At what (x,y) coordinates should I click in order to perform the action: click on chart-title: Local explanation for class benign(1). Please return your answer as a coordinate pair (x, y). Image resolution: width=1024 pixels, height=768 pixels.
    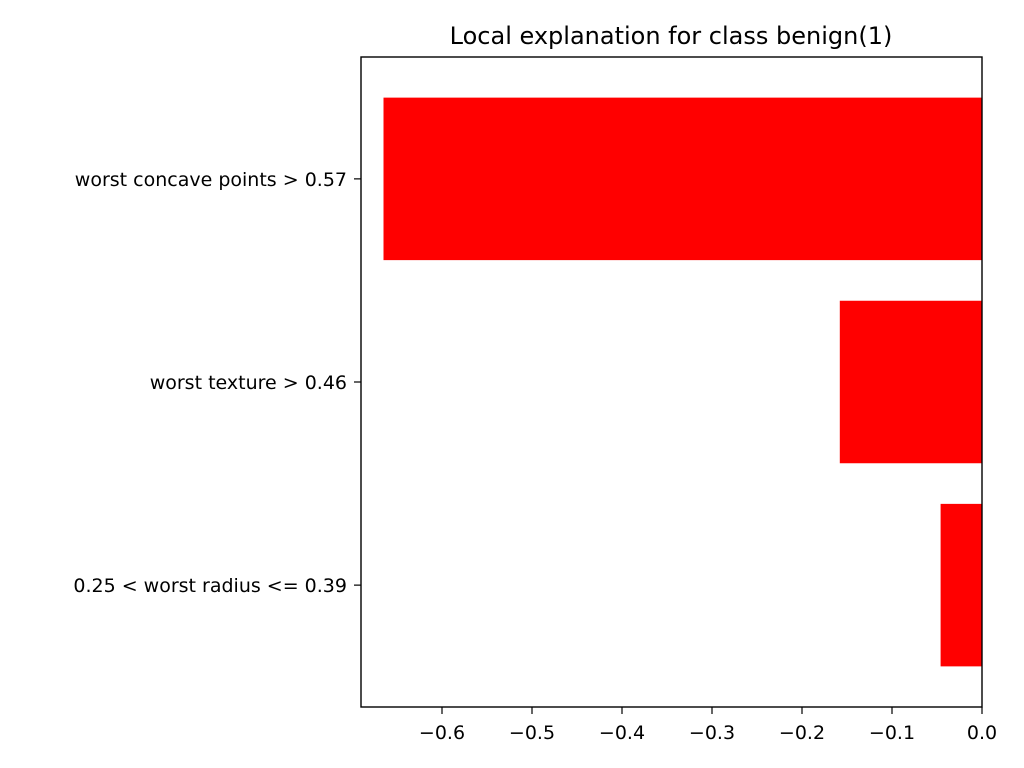
    Looking at the image, I should click on (671, 36).